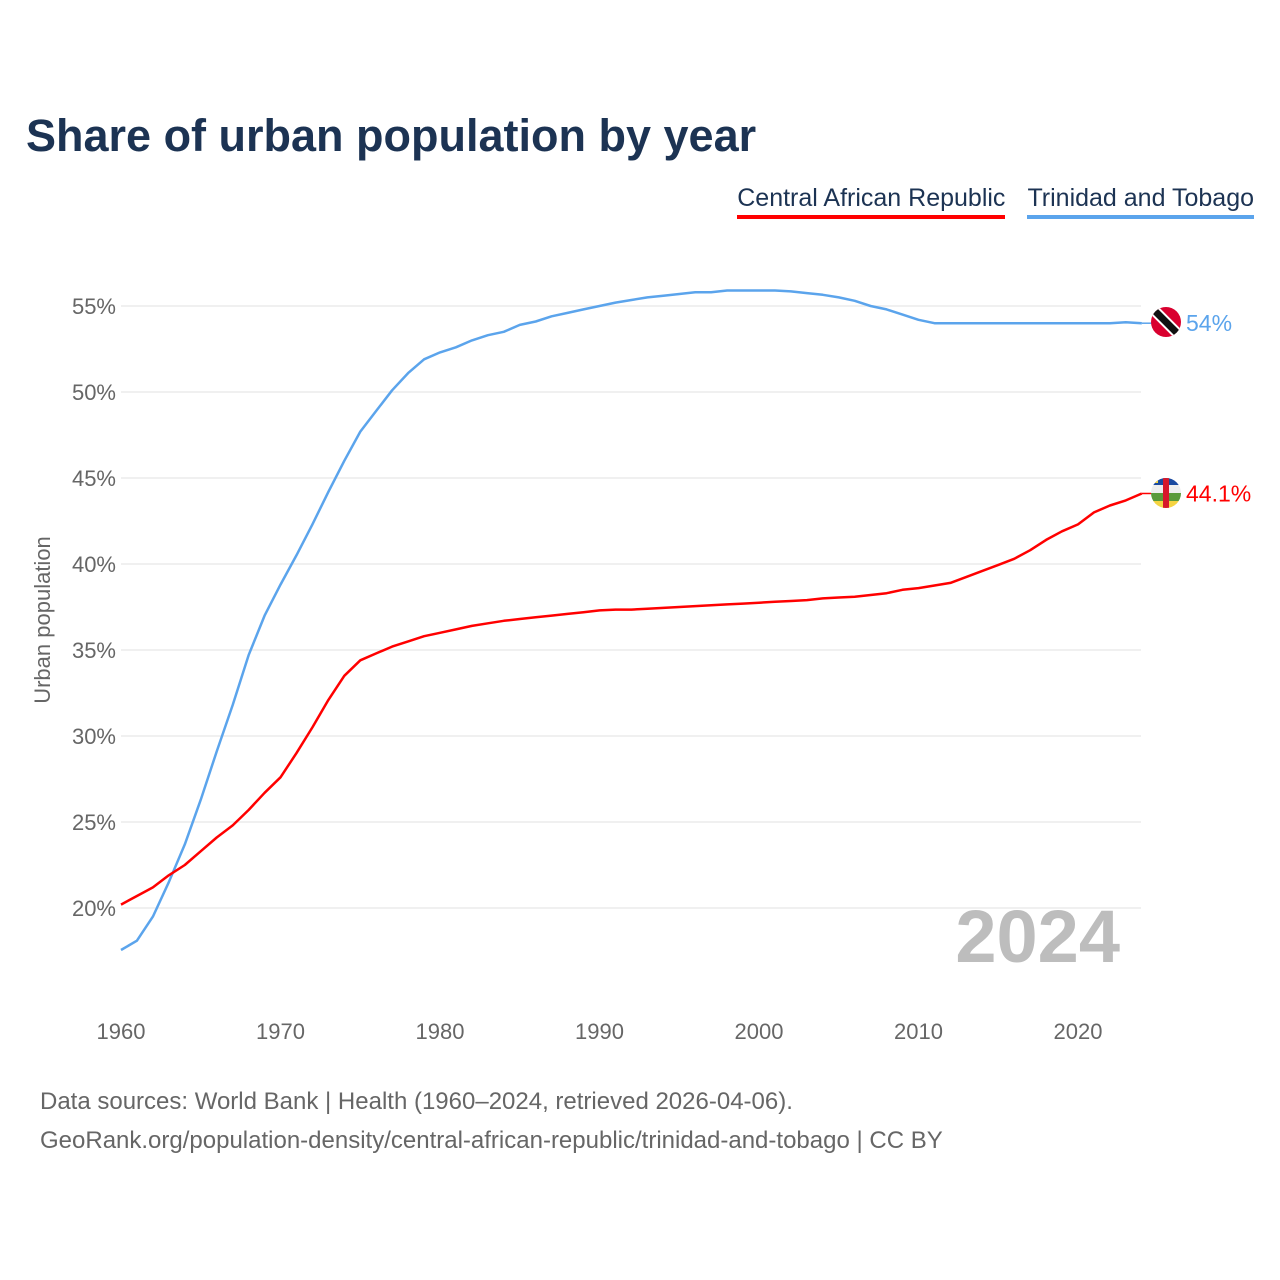 This screenshot has height=1280, width=1280. What do you see at coordinates (1209, 323) in the screenshot?
I see `end-value-label: 54%` at bounding box center [1209, 323].